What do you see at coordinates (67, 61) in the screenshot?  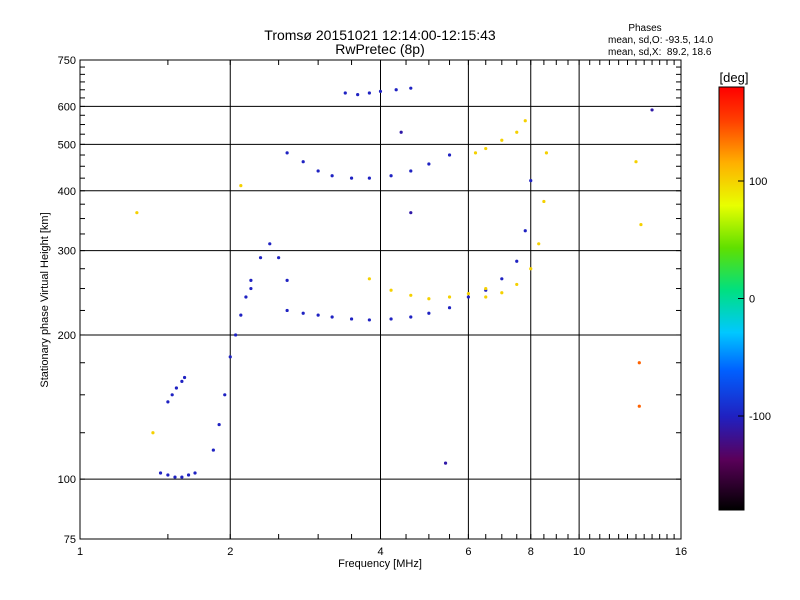 I see `y-tick-label: 750` at bounding box center [67, 61].